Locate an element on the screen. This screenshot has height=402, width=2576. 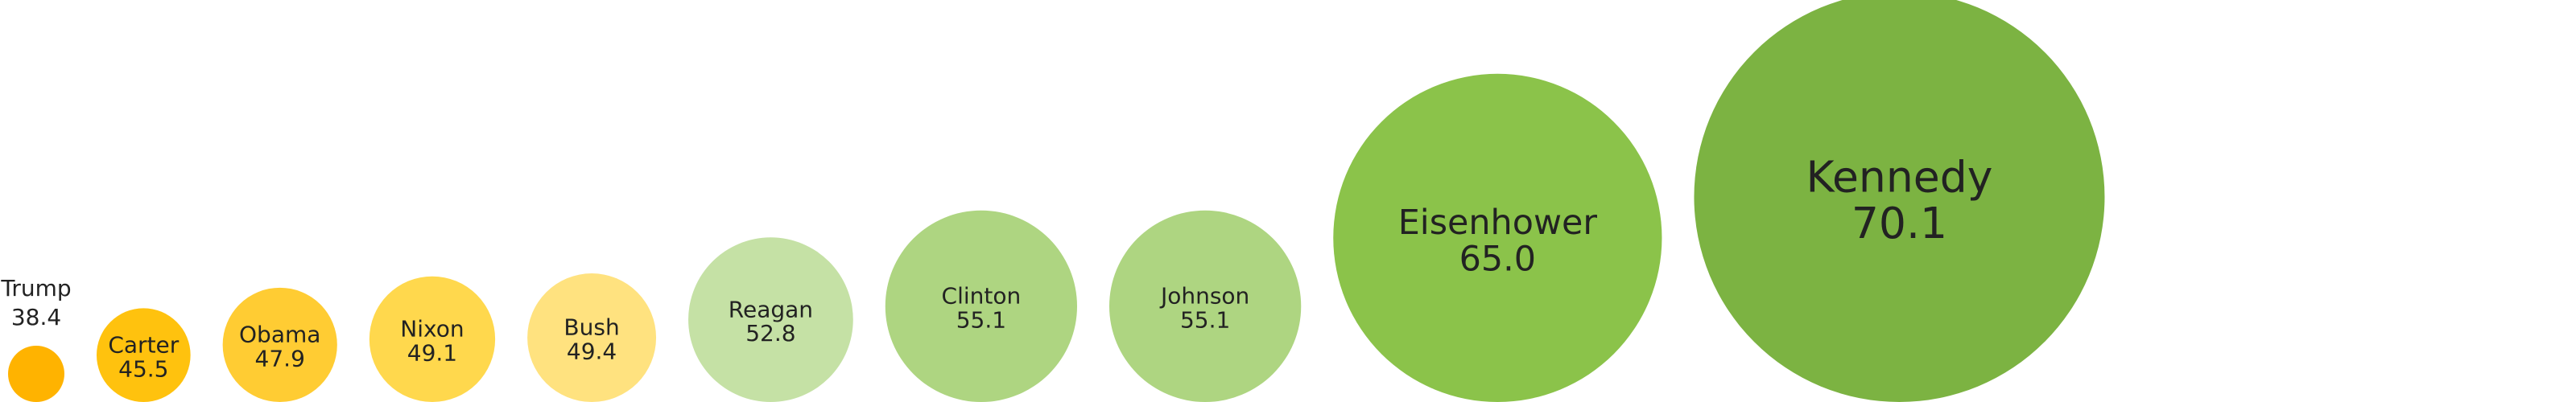
bubble-value-label: 38.4 is located at coordinates (36, 317).